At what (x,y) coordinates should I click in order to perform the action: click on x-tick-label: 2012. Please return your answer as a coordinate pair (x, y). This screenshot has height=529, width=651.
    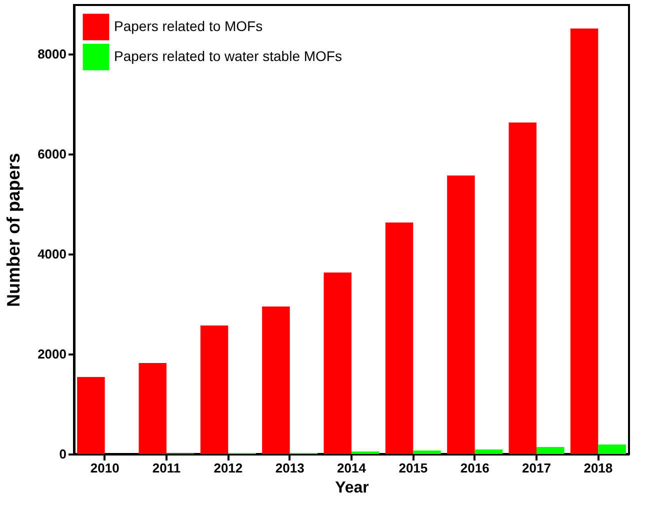
    Looking at the image, I should click on (228, 468).